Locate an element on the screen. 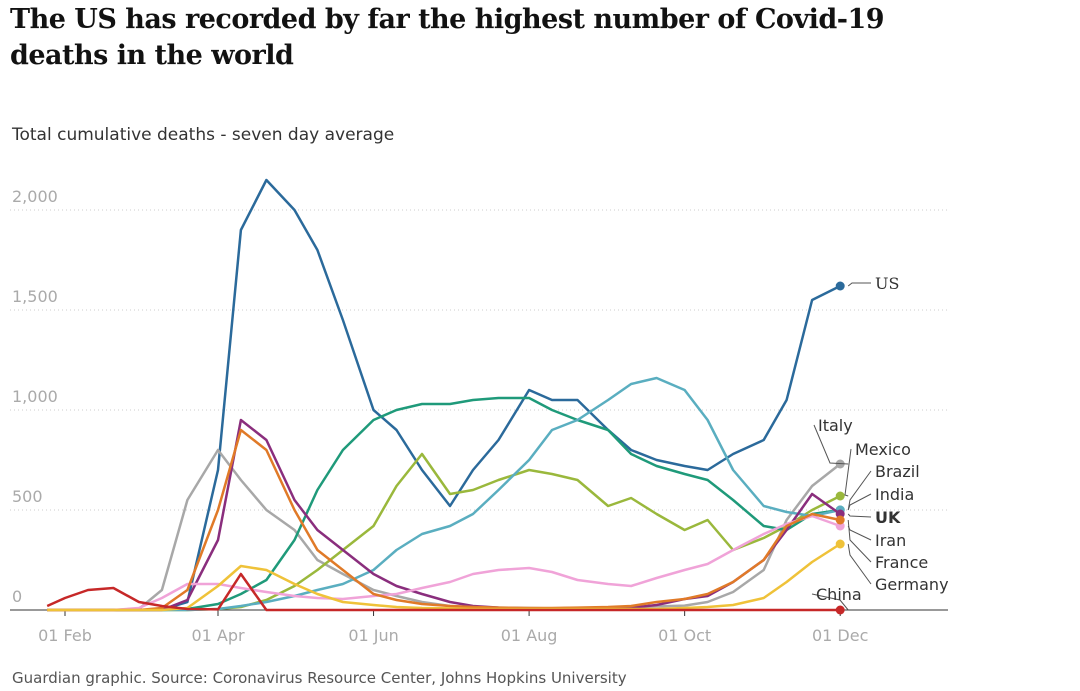  series-label: Germany is located at coordinates (912, 584).